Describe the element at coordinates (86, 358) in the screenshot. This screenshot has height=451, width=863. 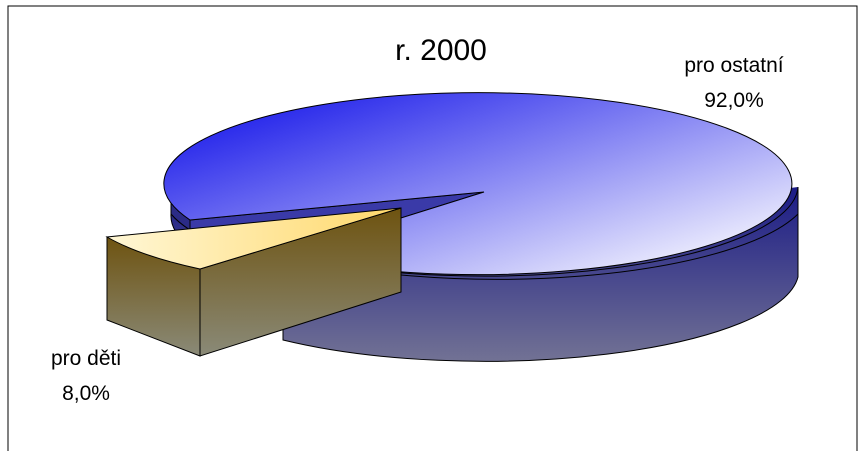
I see `slice-label-deti: pro děti` at that location.